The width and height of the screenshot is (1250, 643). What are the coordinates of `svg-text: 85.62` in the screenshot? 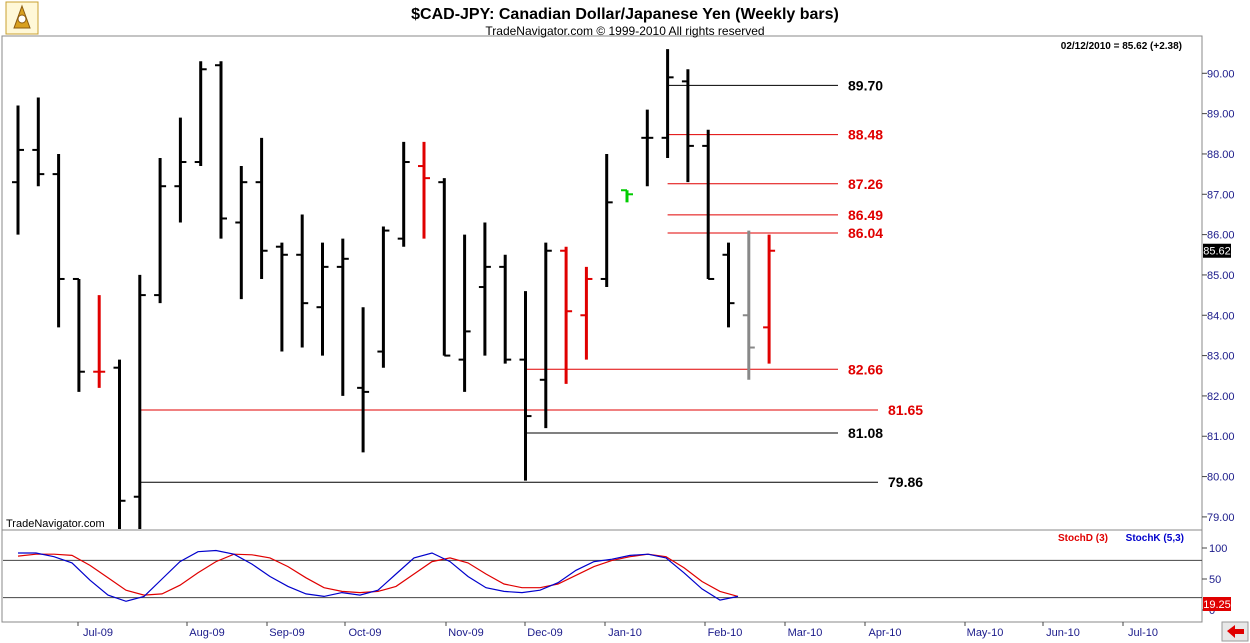 It's located at (1217, 252).